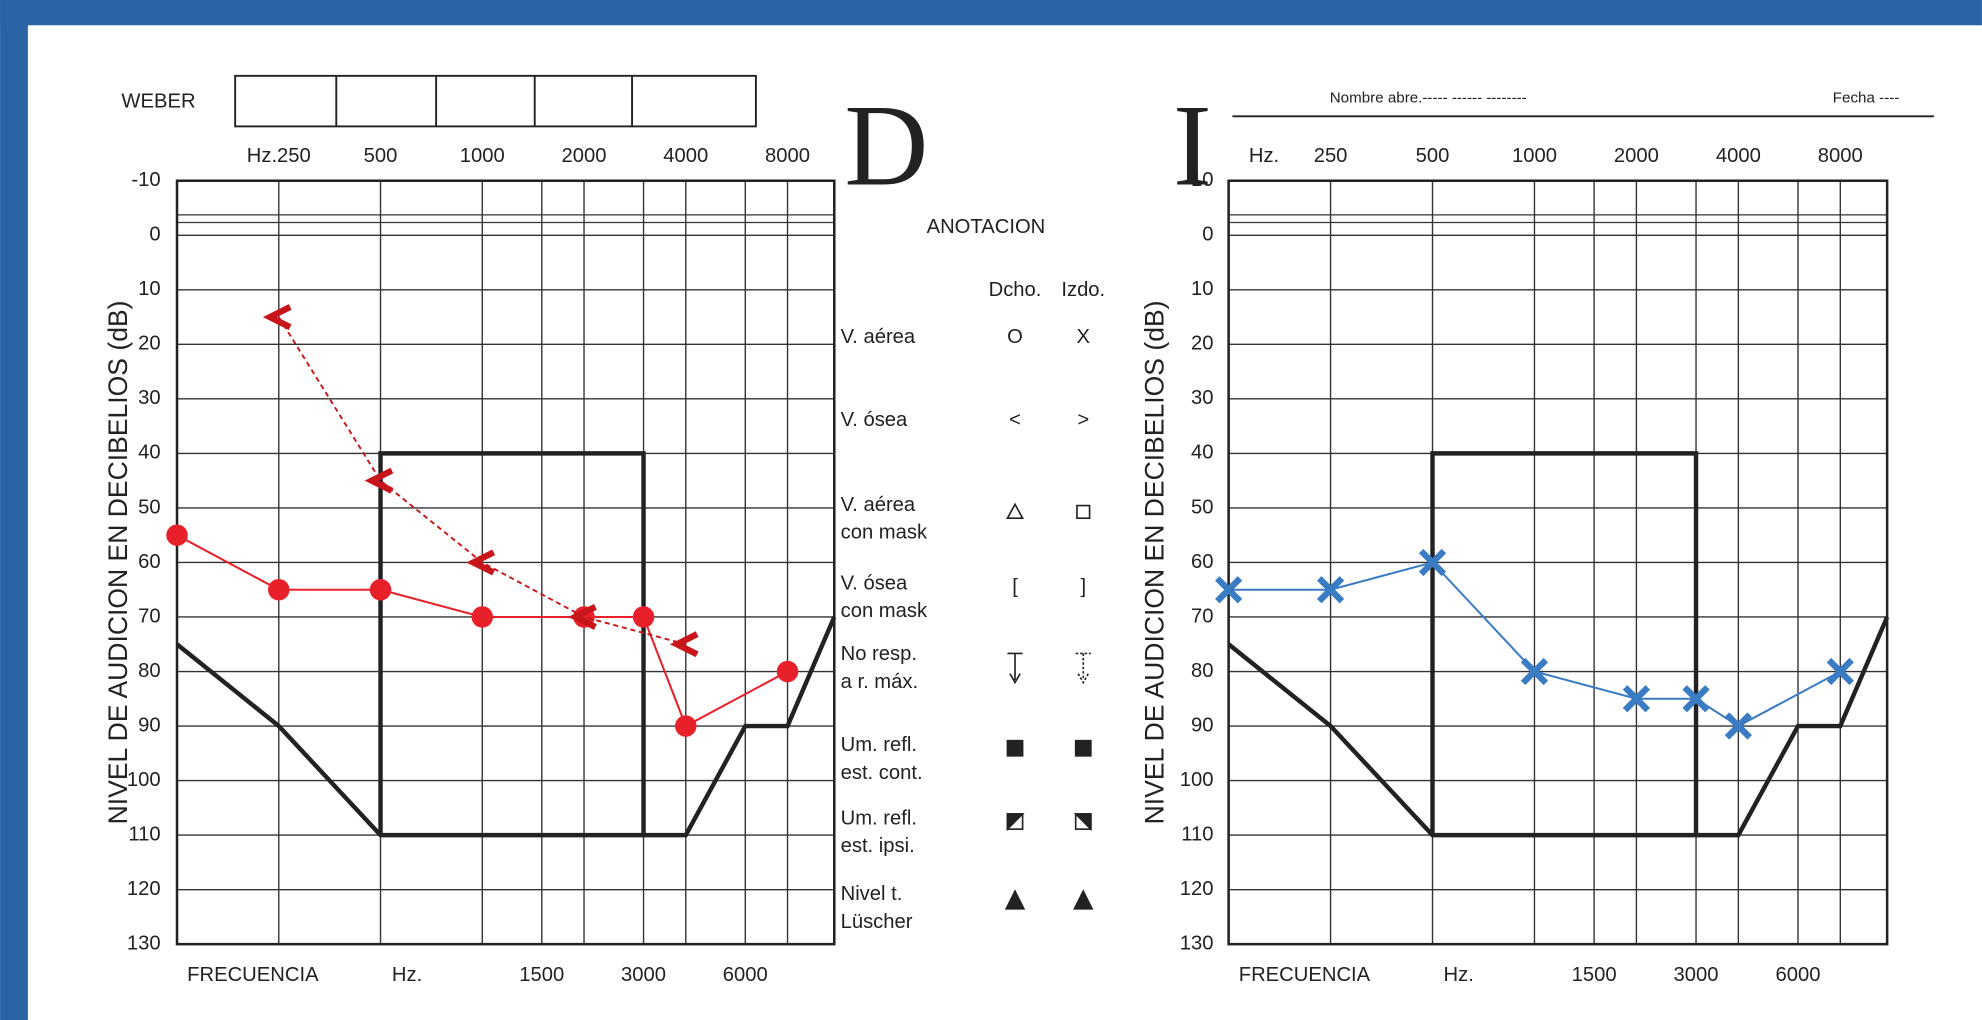 The height and width of the screenshot is (1020, 1982). What do you see at coordinates (1015, 420) in the screenshot?
I see `annotation-symbol: <` at bounding box center [1015, 420].